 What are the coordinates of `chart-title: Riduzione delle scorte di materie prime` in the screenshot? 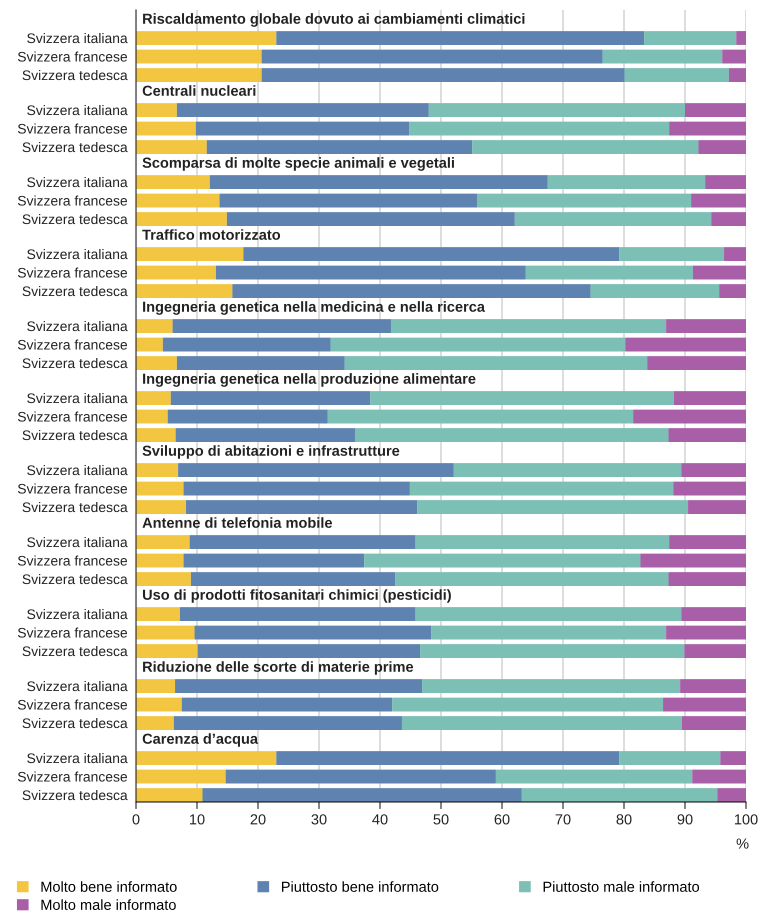 It's located at (278, 668).